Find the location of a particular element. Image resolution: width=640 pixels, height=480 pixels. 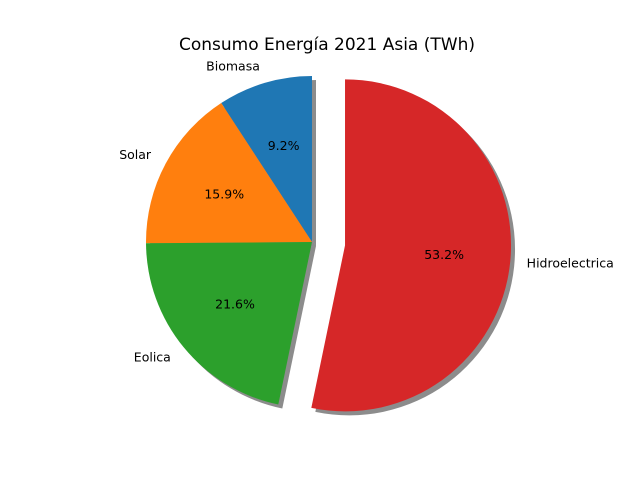

slice-eolica is located at coordinates (229, 323).